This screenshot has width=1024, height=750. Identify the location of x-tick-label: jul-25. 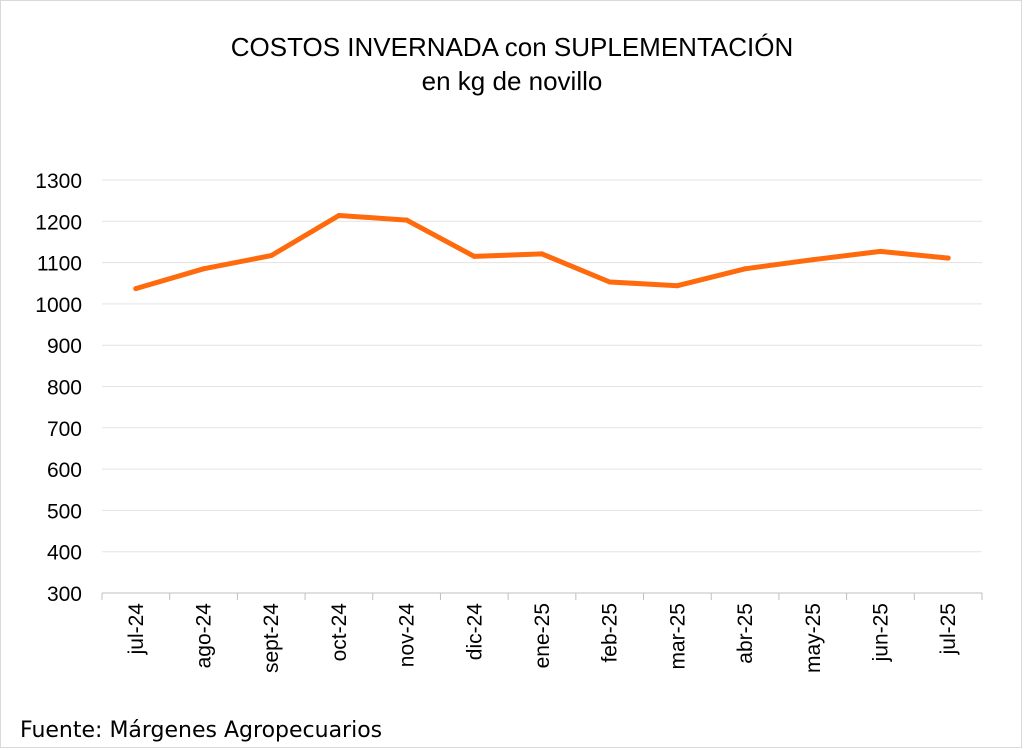
(948, 629).